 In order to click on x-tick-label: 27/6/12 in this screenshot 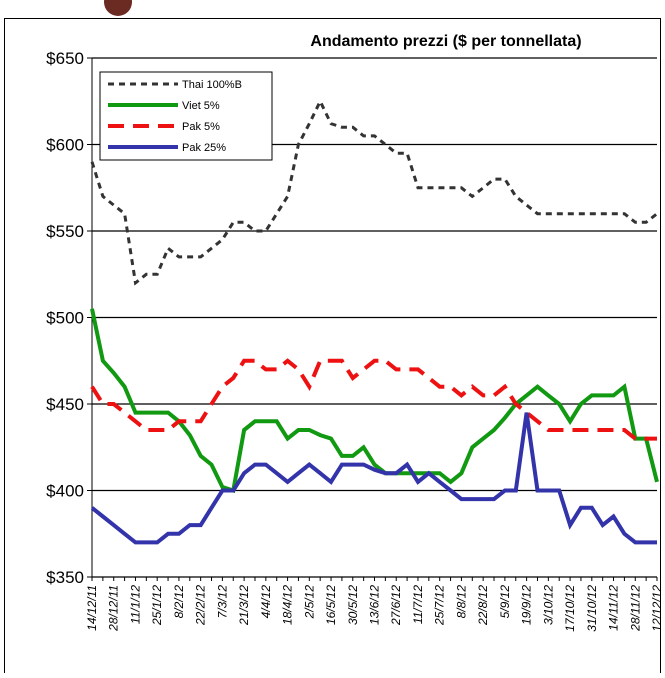, I will do `click(396, 605)`.